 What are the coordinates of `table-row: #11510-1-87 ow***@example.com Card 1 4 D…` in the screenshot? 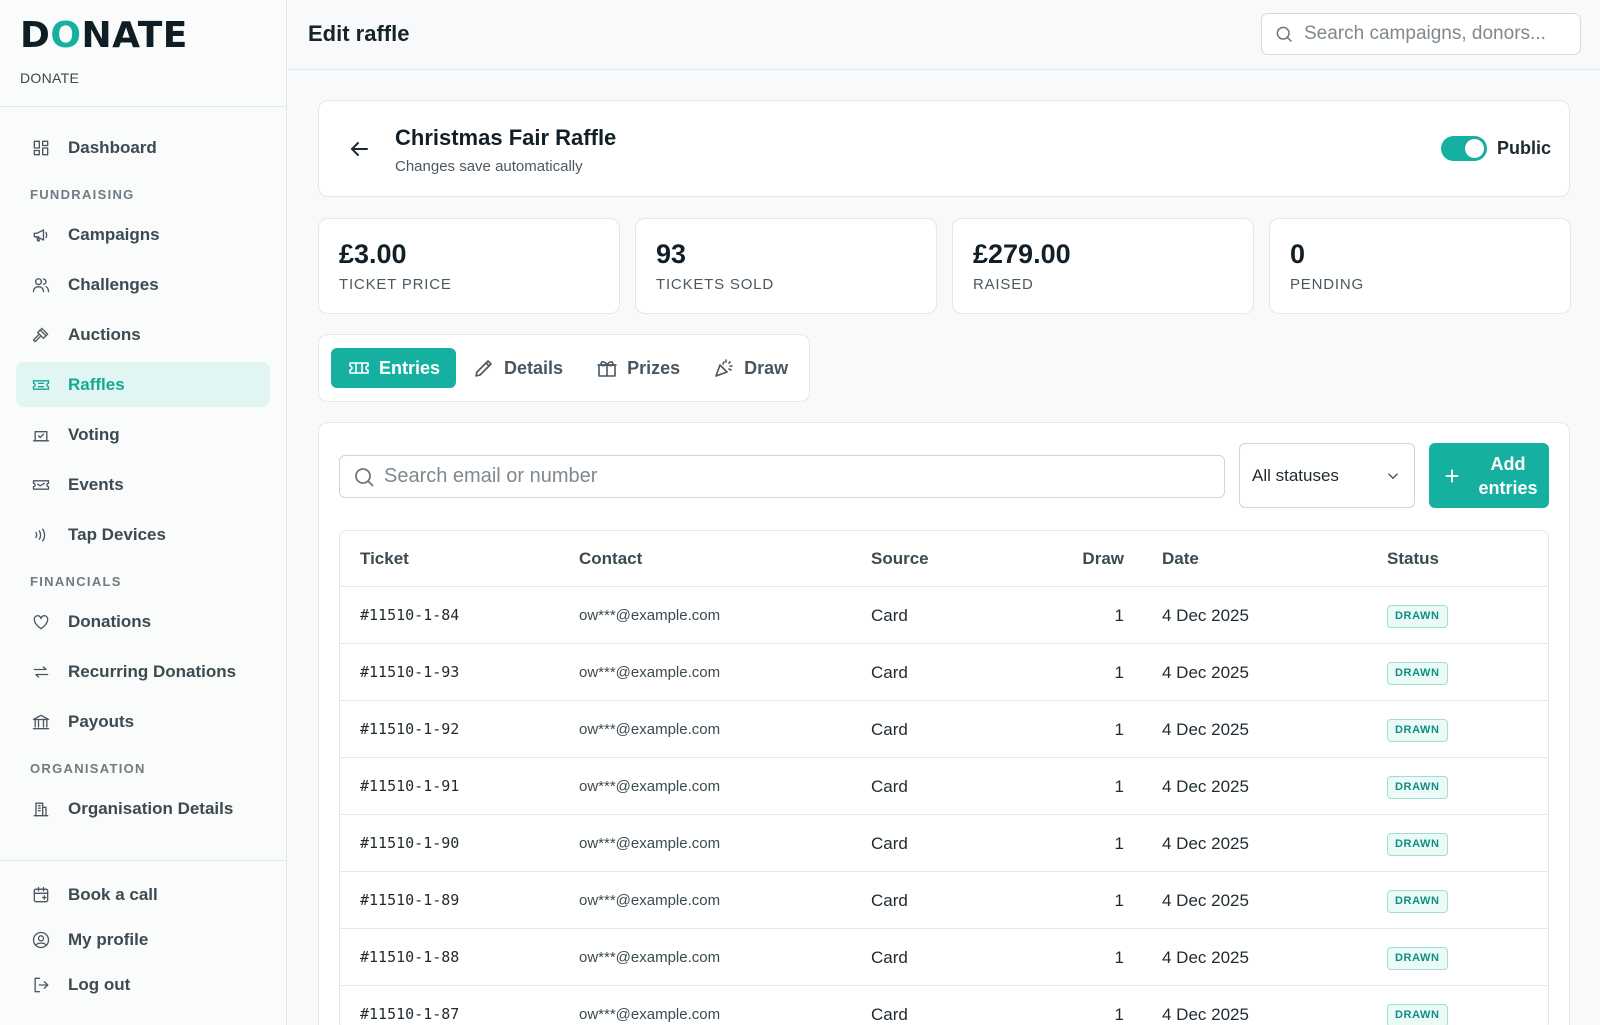 It's located at (944, 1005).